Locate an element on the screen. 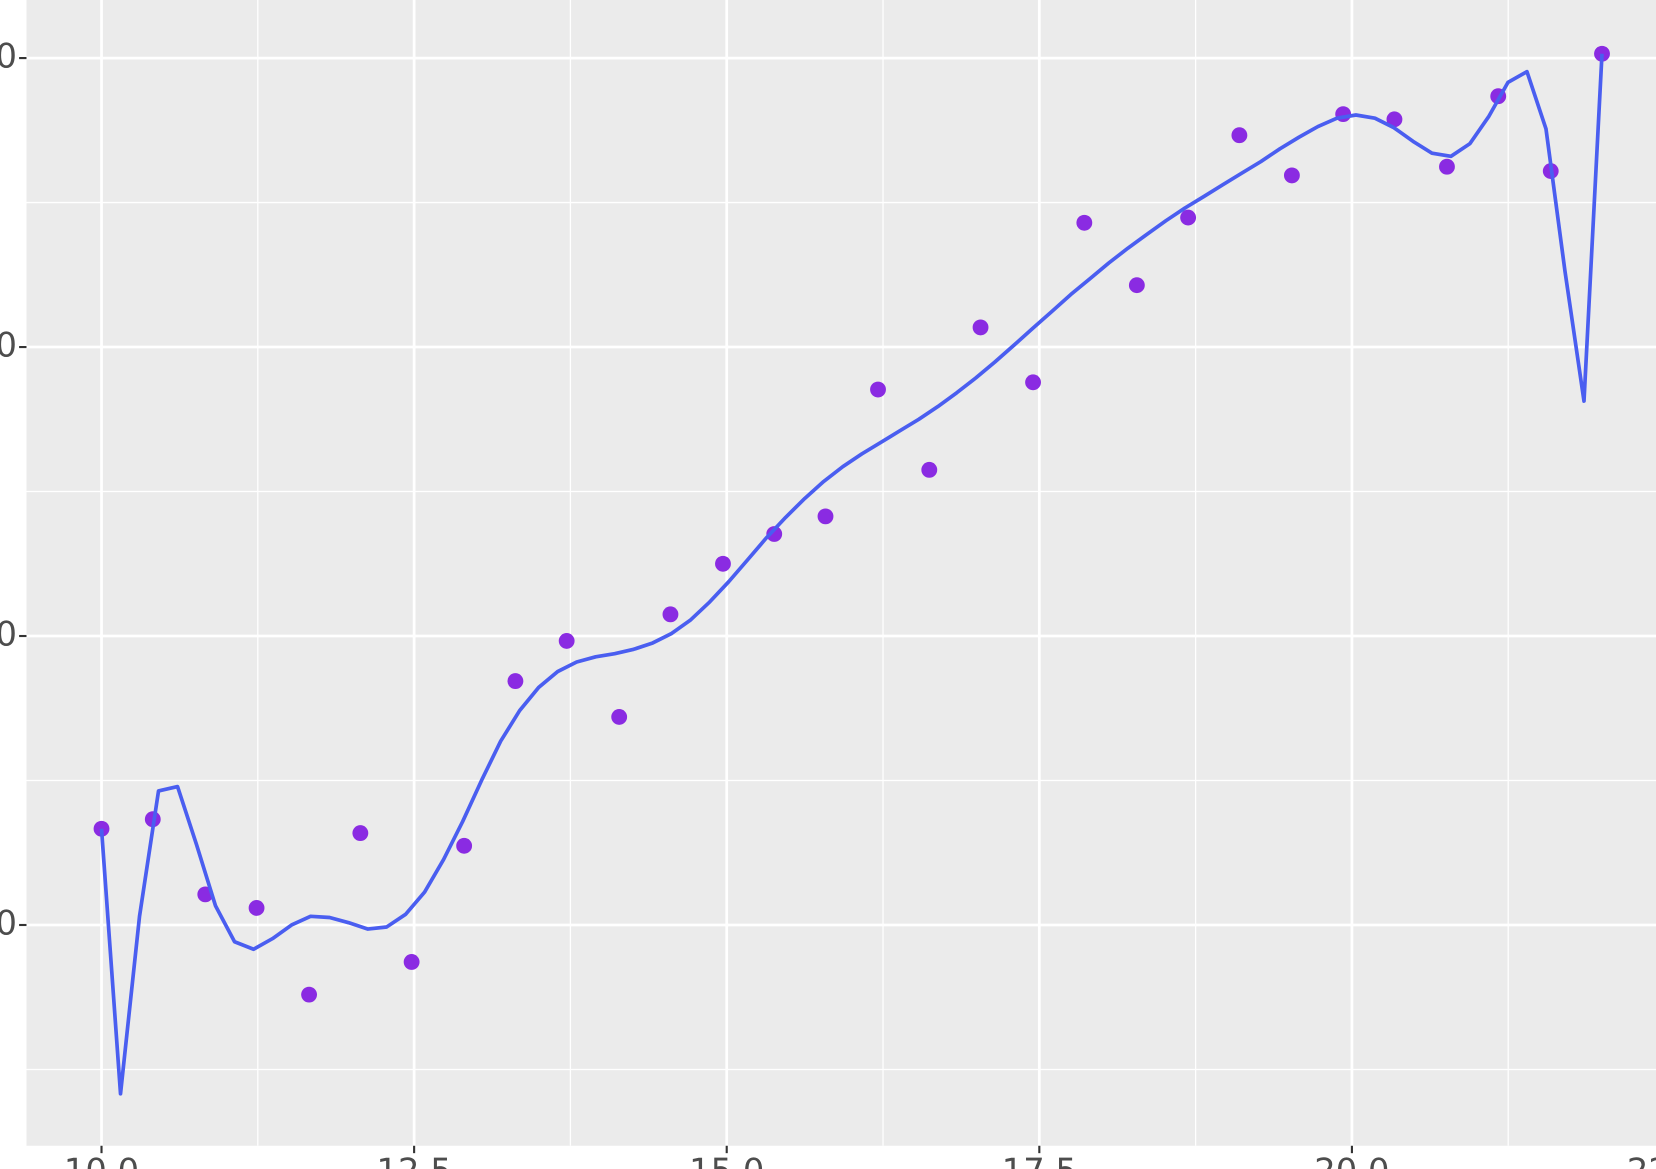  y-tick-label: 20 is located at coordinates (8, 634).